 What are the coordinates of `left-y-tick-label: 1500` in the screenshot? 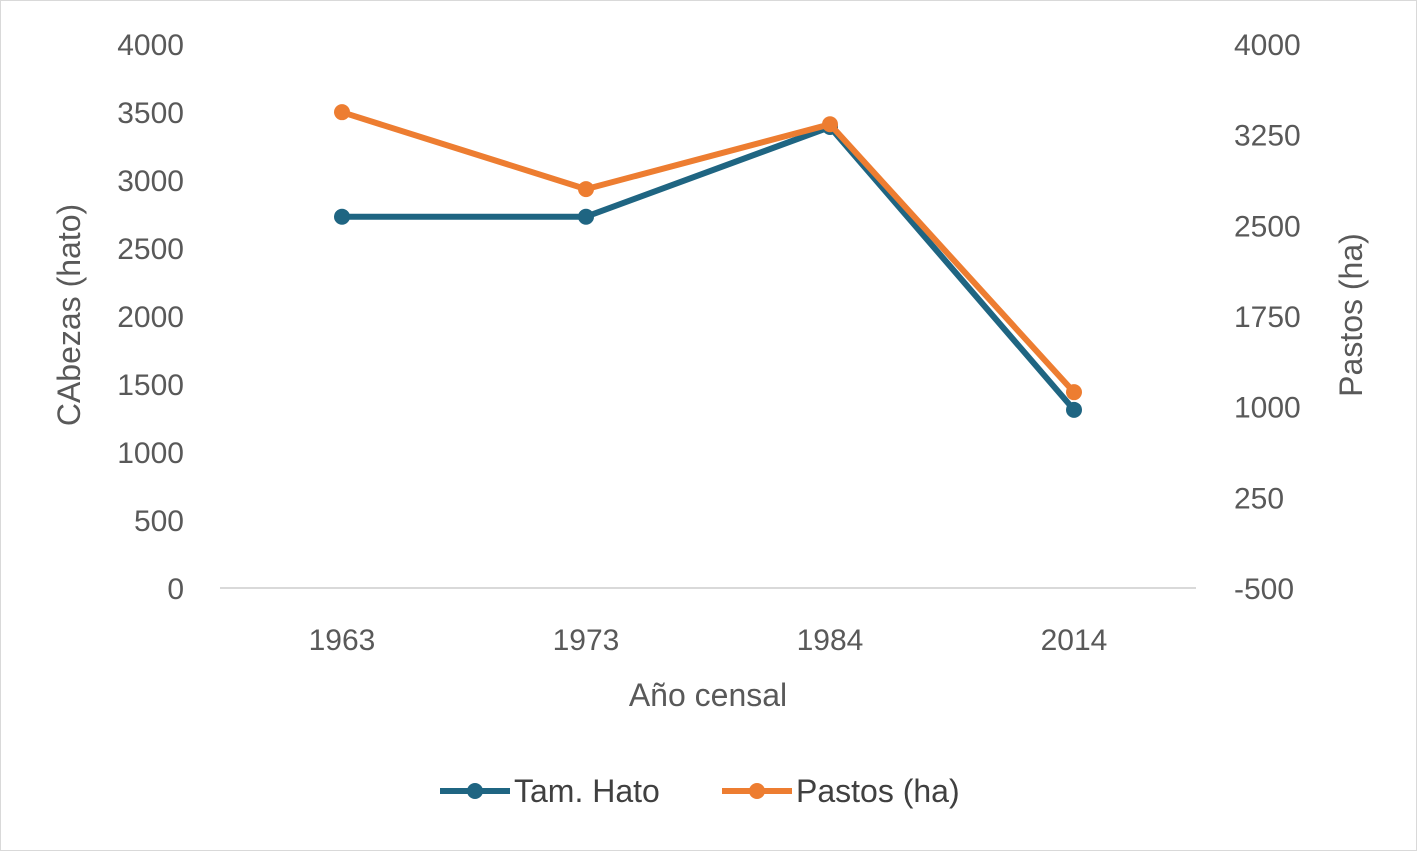 It's located at (150, 385).